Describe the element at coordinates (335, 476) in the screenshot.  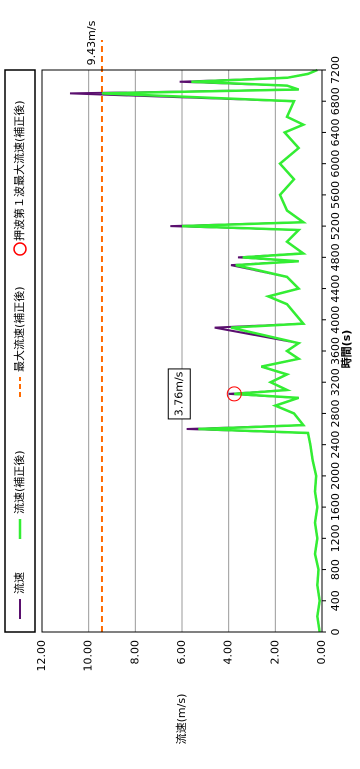
I see `x-tick-label: 2000` at that location.